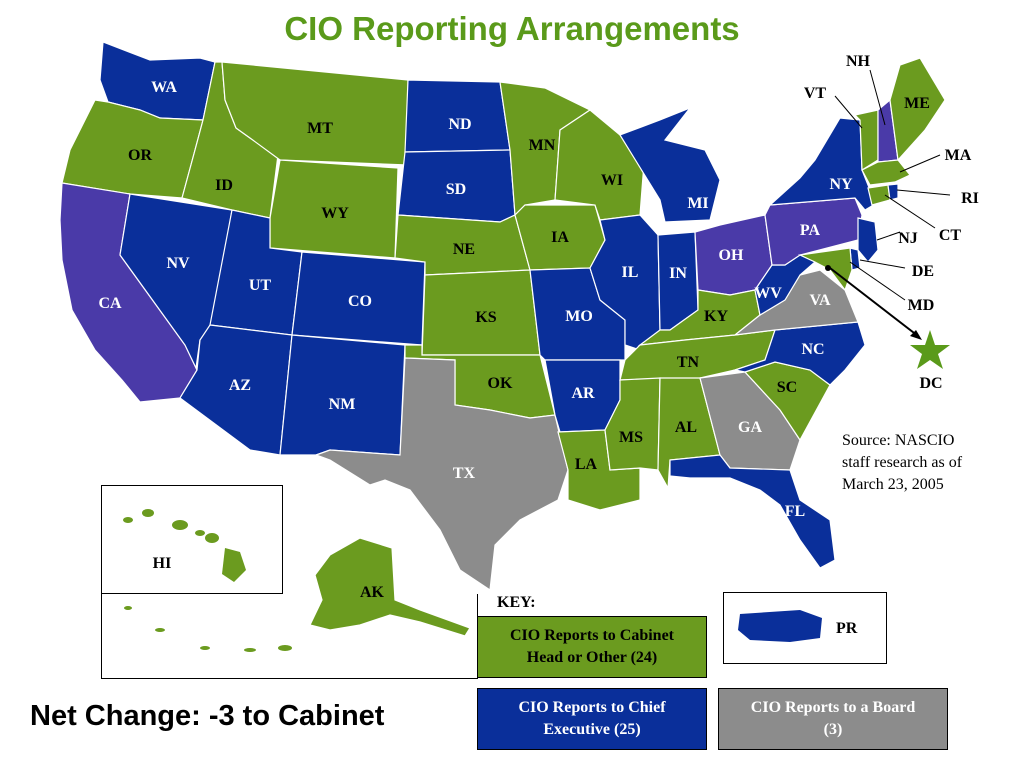  Describe the element at coordinates (592, 719) in the screenshot. I see `legend-chief-executive: CIO Reports to Chief Executive (25)` at that location.